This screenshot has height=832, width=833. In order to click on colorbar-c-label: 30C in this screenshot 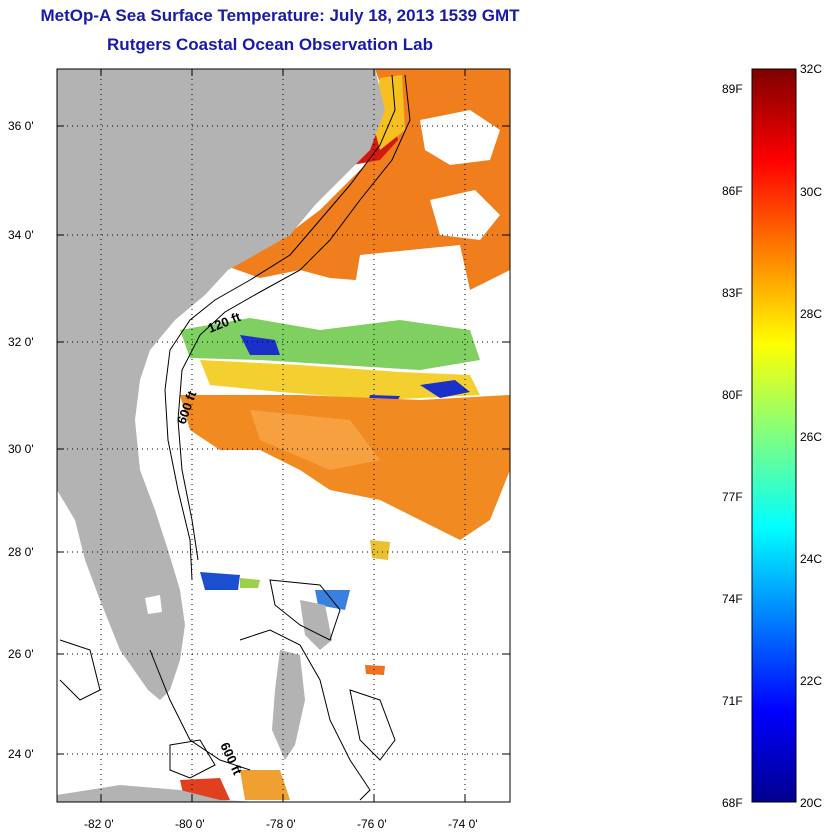, I will do `click(811, 192)`.